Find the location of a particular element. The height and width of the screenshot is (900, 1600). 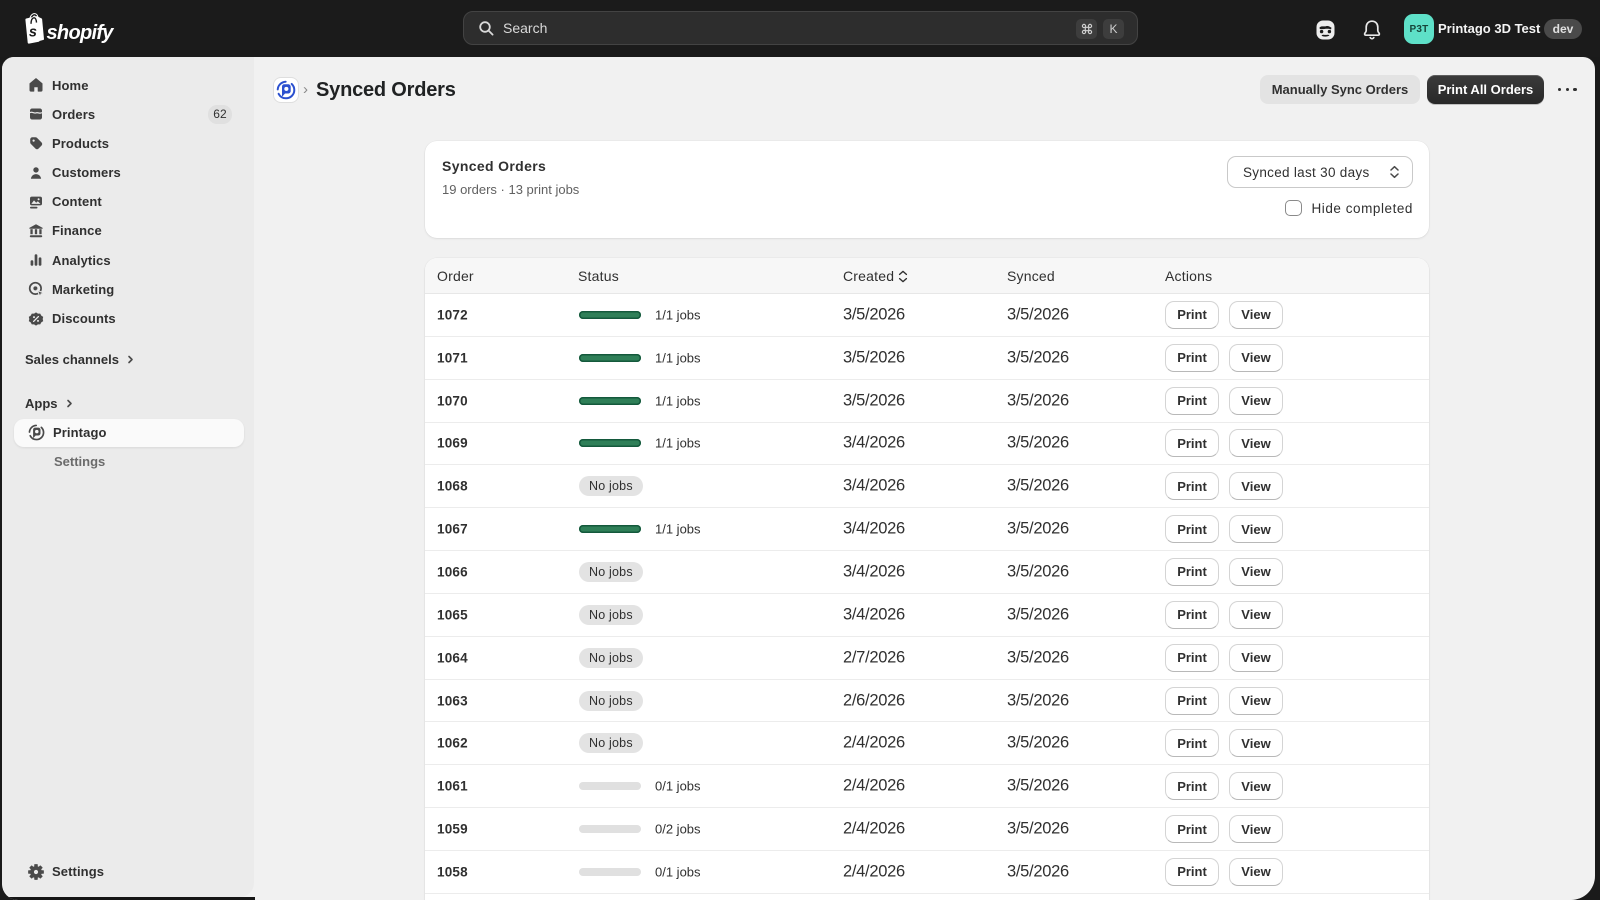

svg-text: shopify is located at coordinates (81, 33).